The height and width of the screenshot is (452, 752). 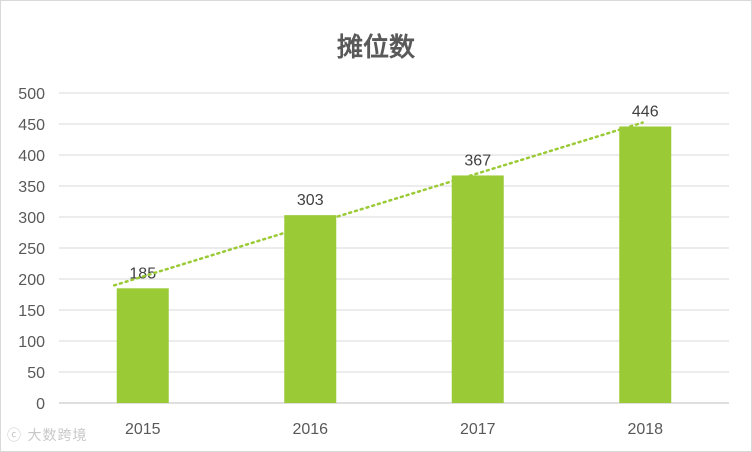 What do you see at coordinates (14, 436) in the screenshot?
I see `watermark-icon: ⓒ` at bounding box center [14, 436].